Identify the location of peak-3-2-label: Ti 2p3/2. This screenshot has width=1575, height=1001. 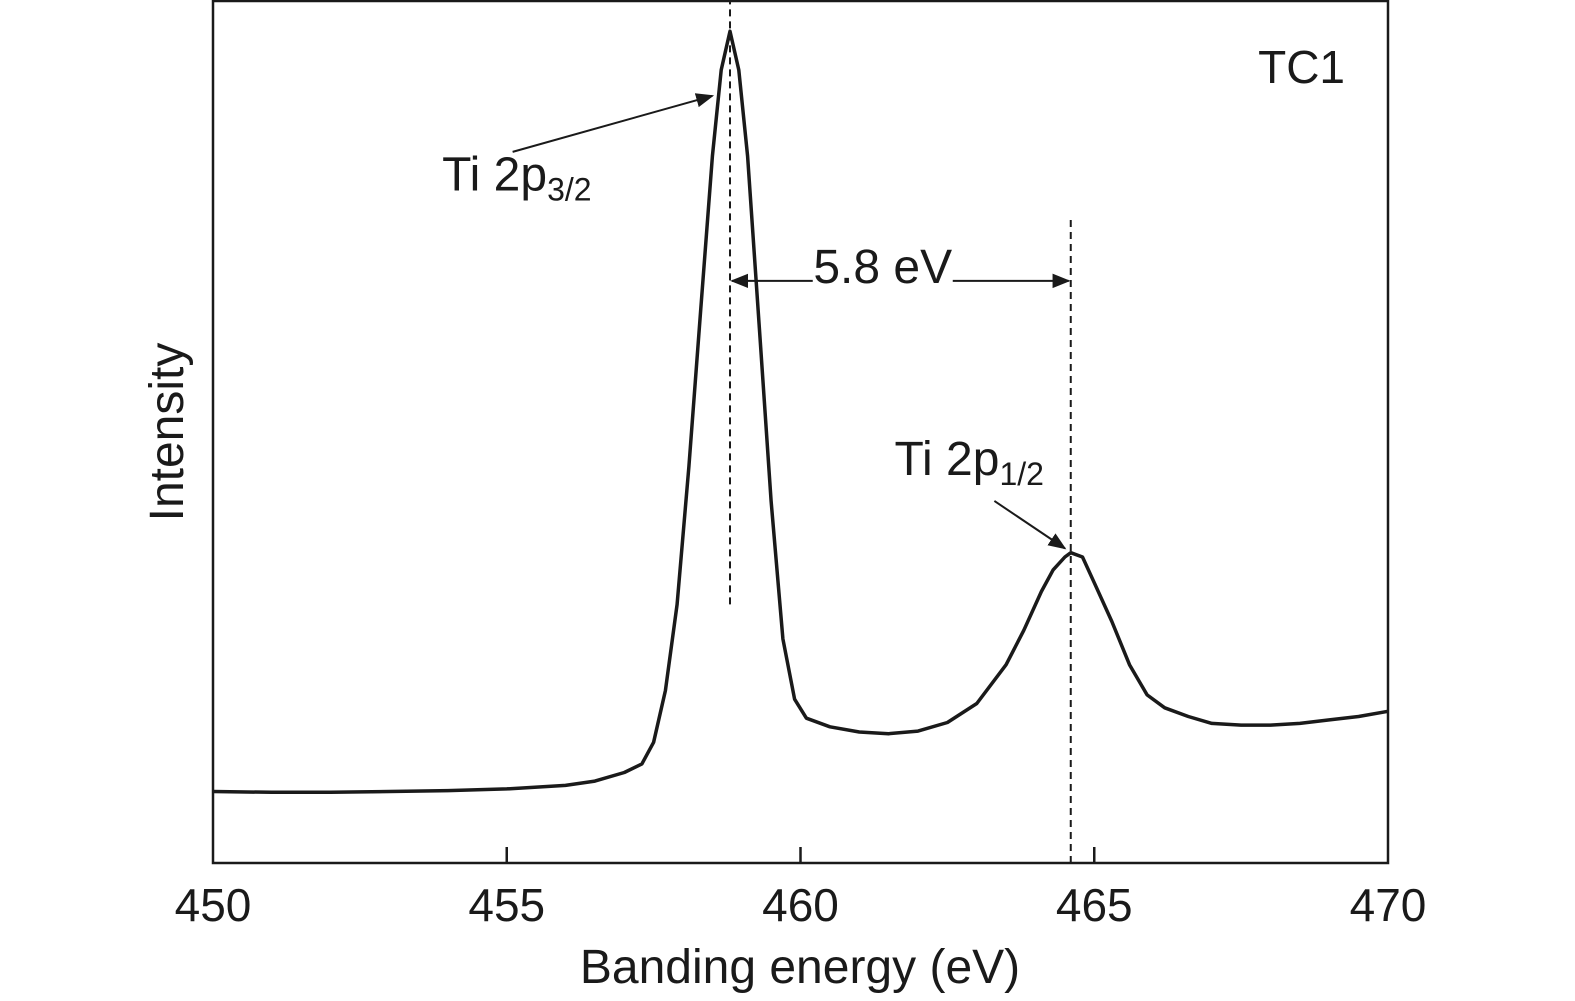
(516, 178).